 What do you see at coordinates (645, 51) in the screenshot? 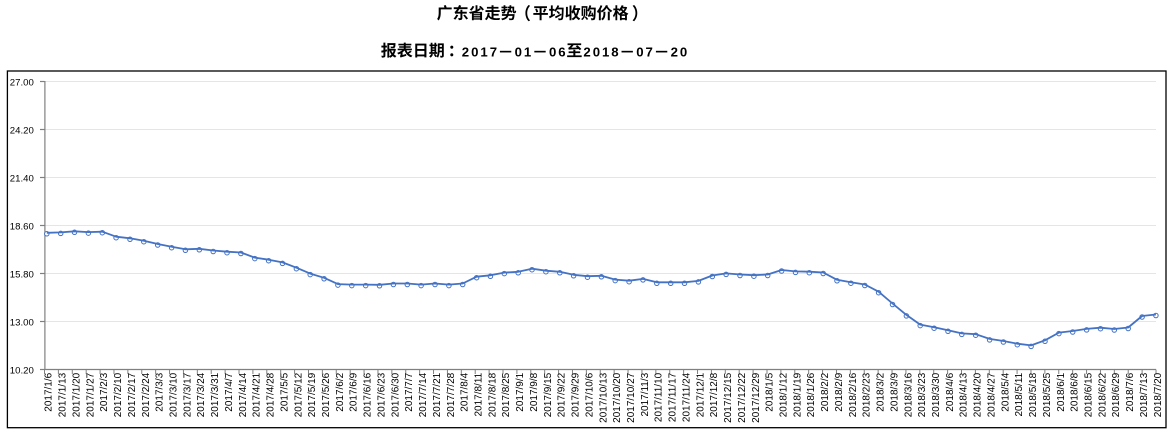
I see `svg-text: 07` at bounding box center [645, 51].